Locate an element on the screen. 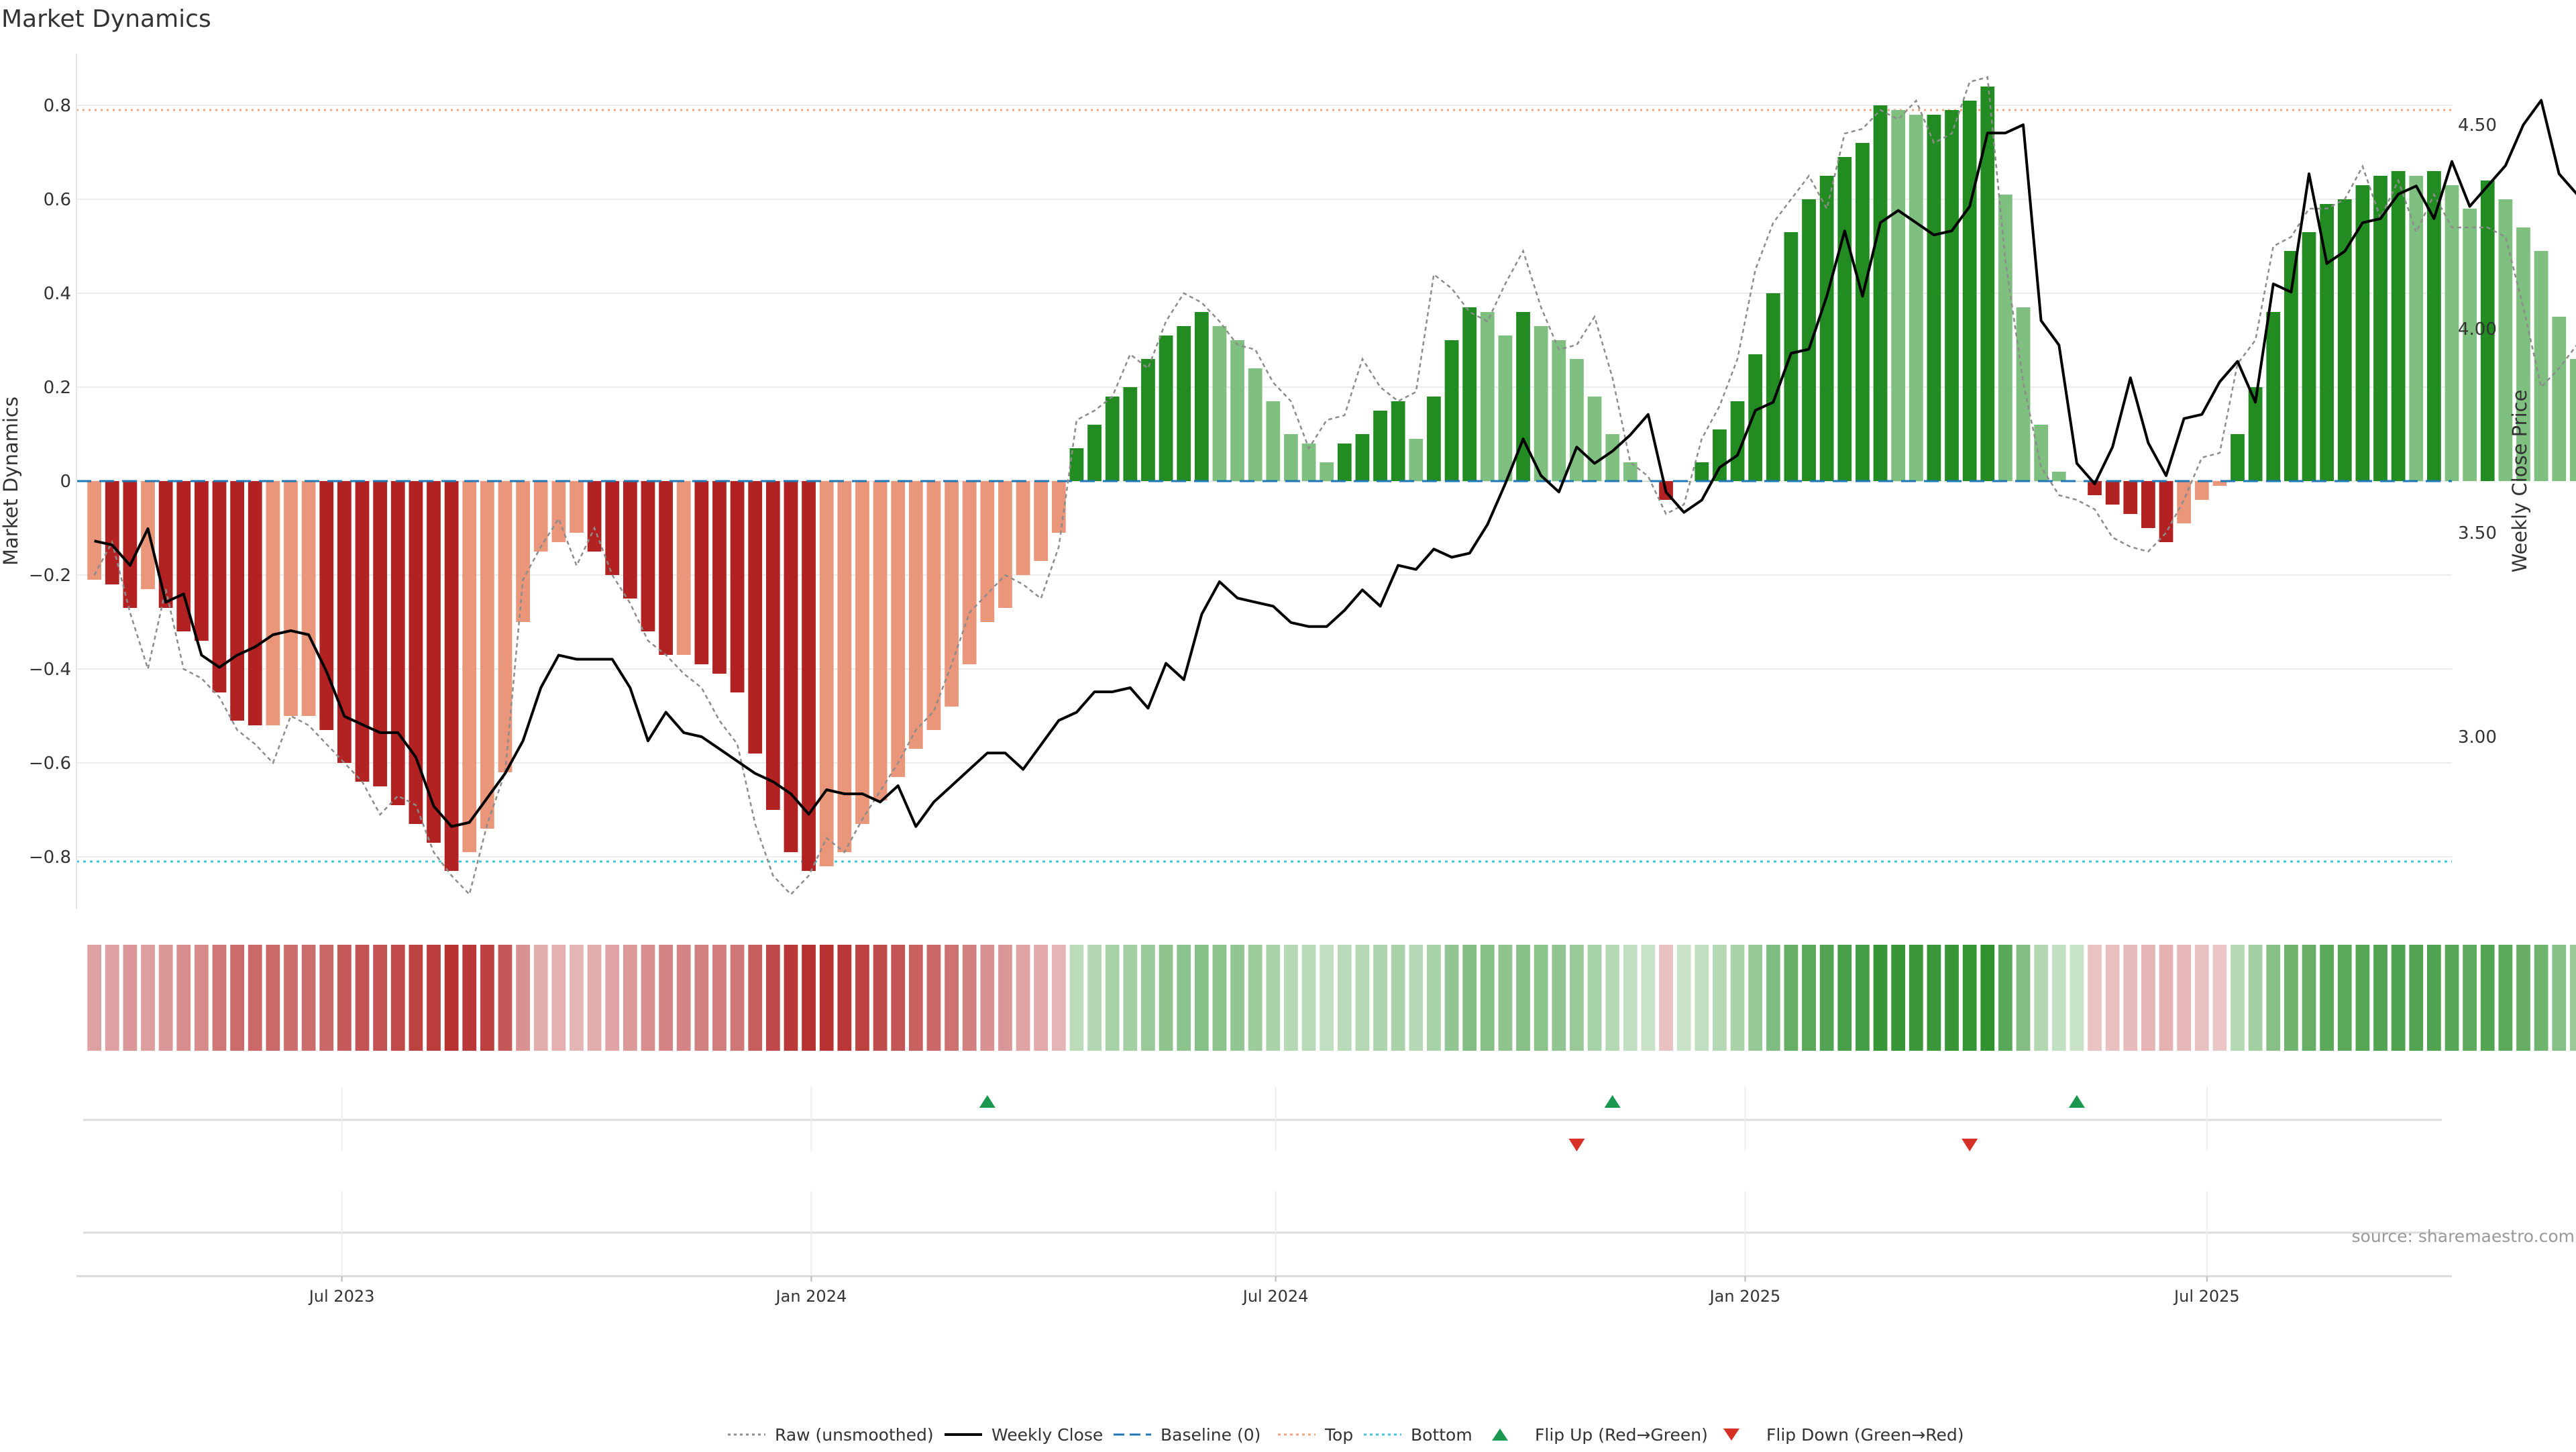 Image resolution: width=2576 pixels, height=1452 pixels. vertical-grid is located at coordinates (1274, 1181).